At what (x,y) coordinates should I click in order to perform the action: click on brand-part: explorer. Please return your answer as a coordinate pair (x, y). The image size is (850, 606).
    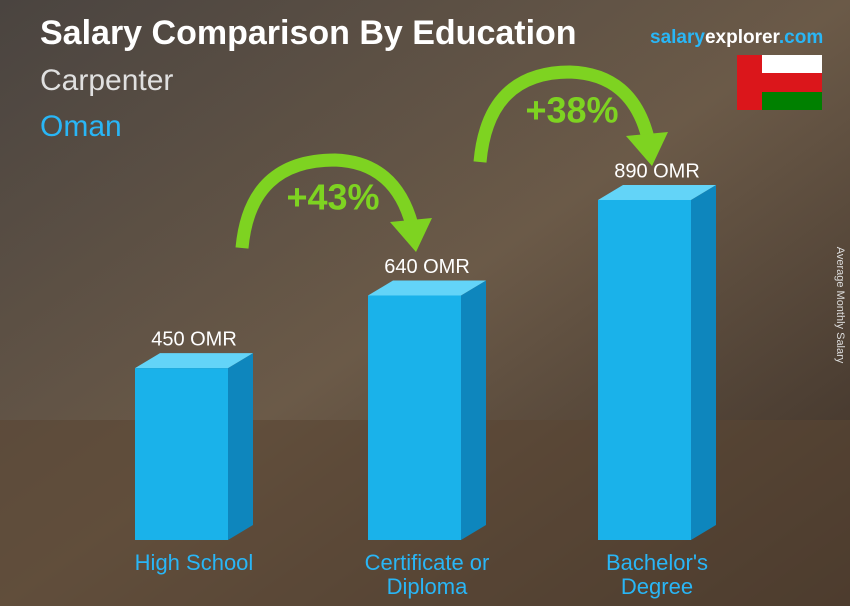
    Looking at the image, I should click on (743, 37).